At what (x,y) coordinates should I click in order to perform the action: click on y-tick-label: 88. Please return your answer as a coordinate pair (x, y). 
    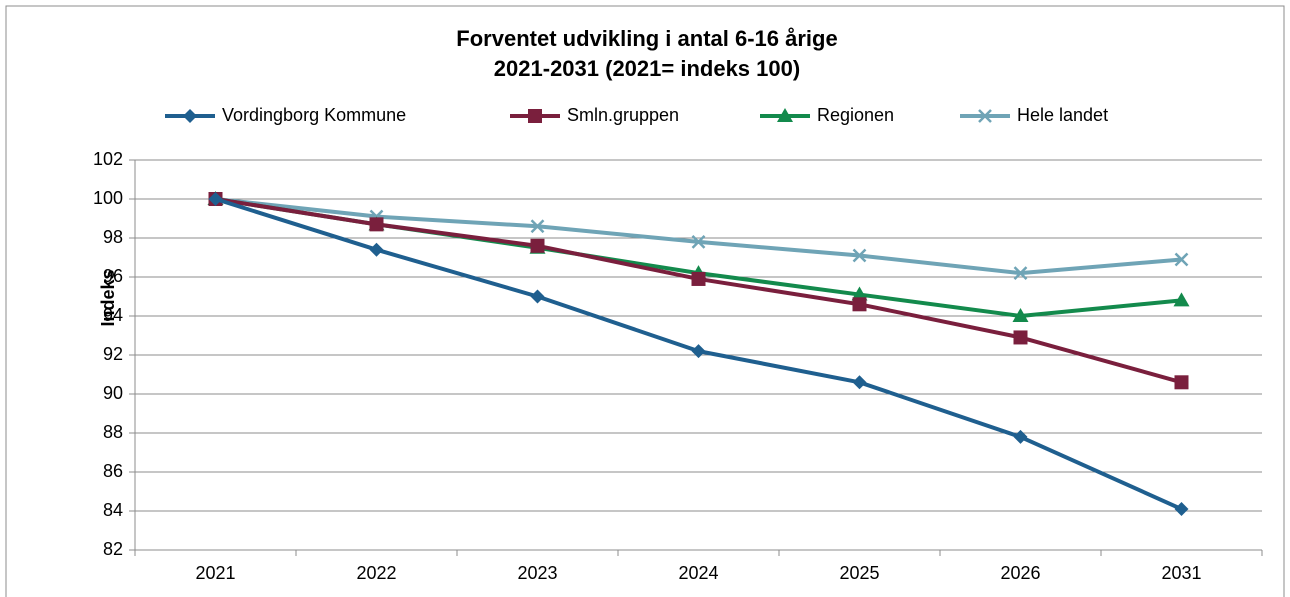
    Looking at the image, I should click on (113, 432).